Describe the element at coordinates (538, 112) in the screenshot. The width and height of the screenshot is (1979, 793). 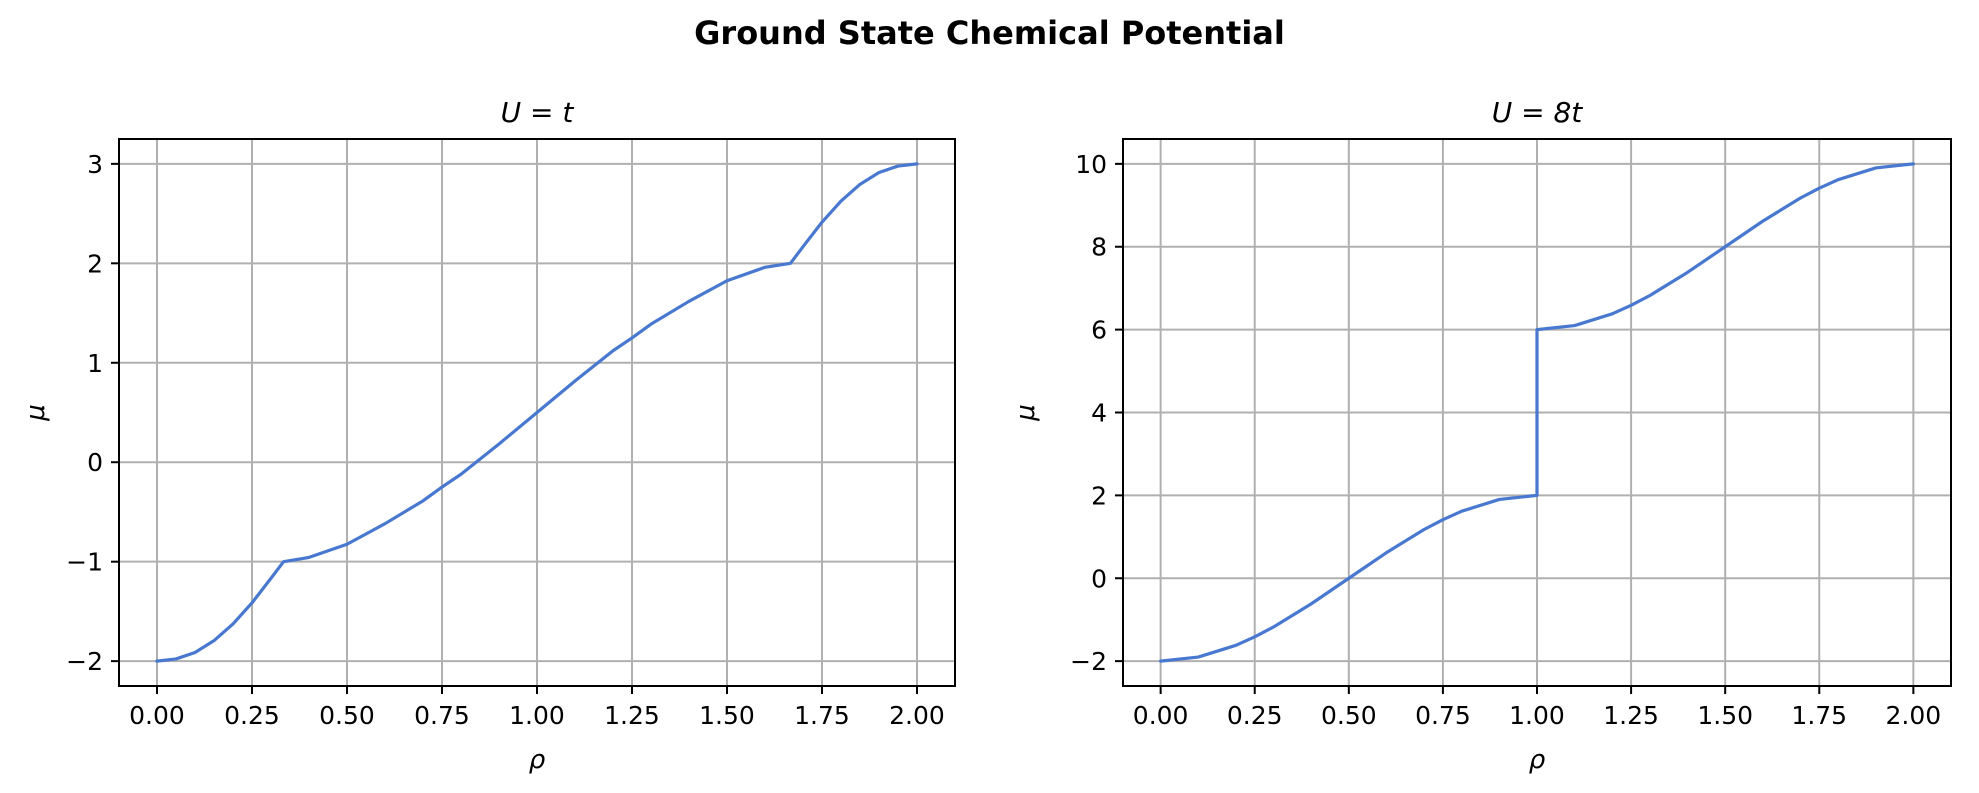
I see `chart-title: U = t` at that location.